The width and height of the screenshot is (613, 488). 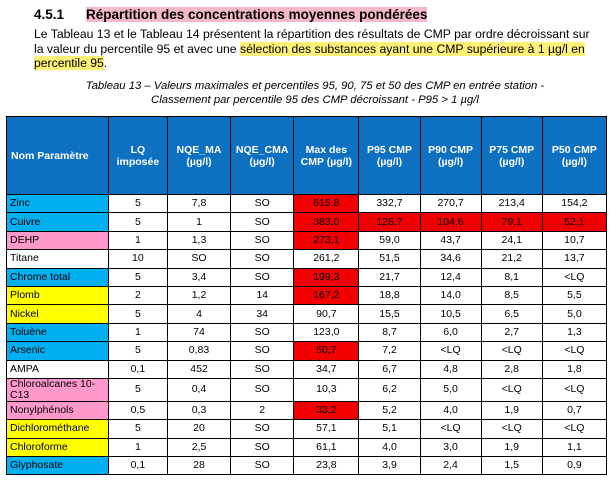 I want to click on value-cell: 0,3, so click(x=199, y=410).